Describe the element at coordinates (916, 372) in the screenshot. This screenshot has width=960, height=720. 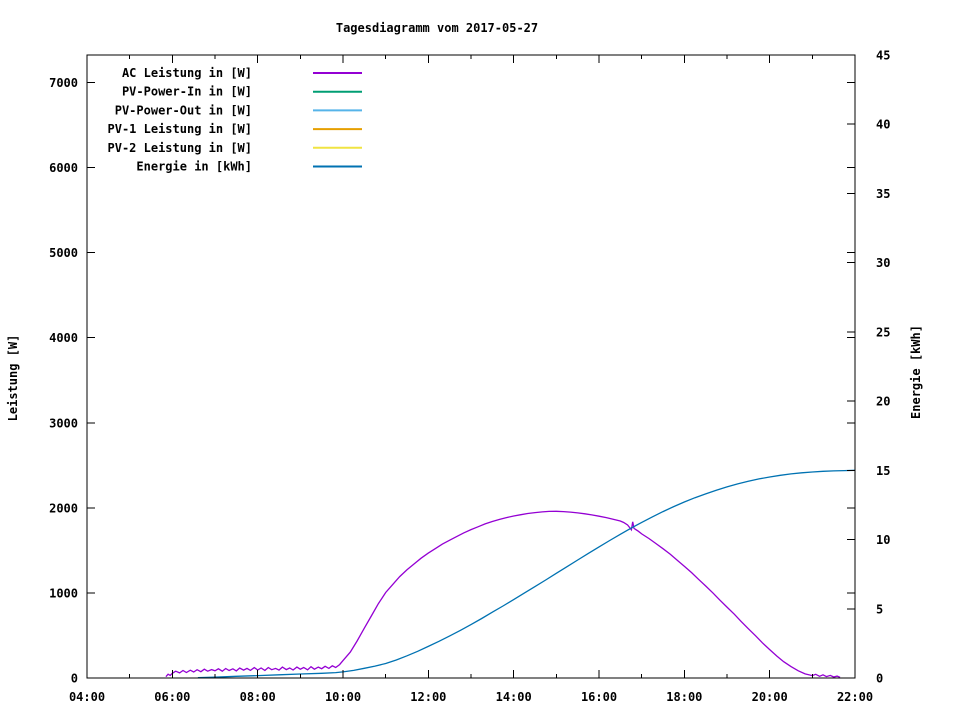
I see `y-axis-label-right: Energie [kWh]` at that location.